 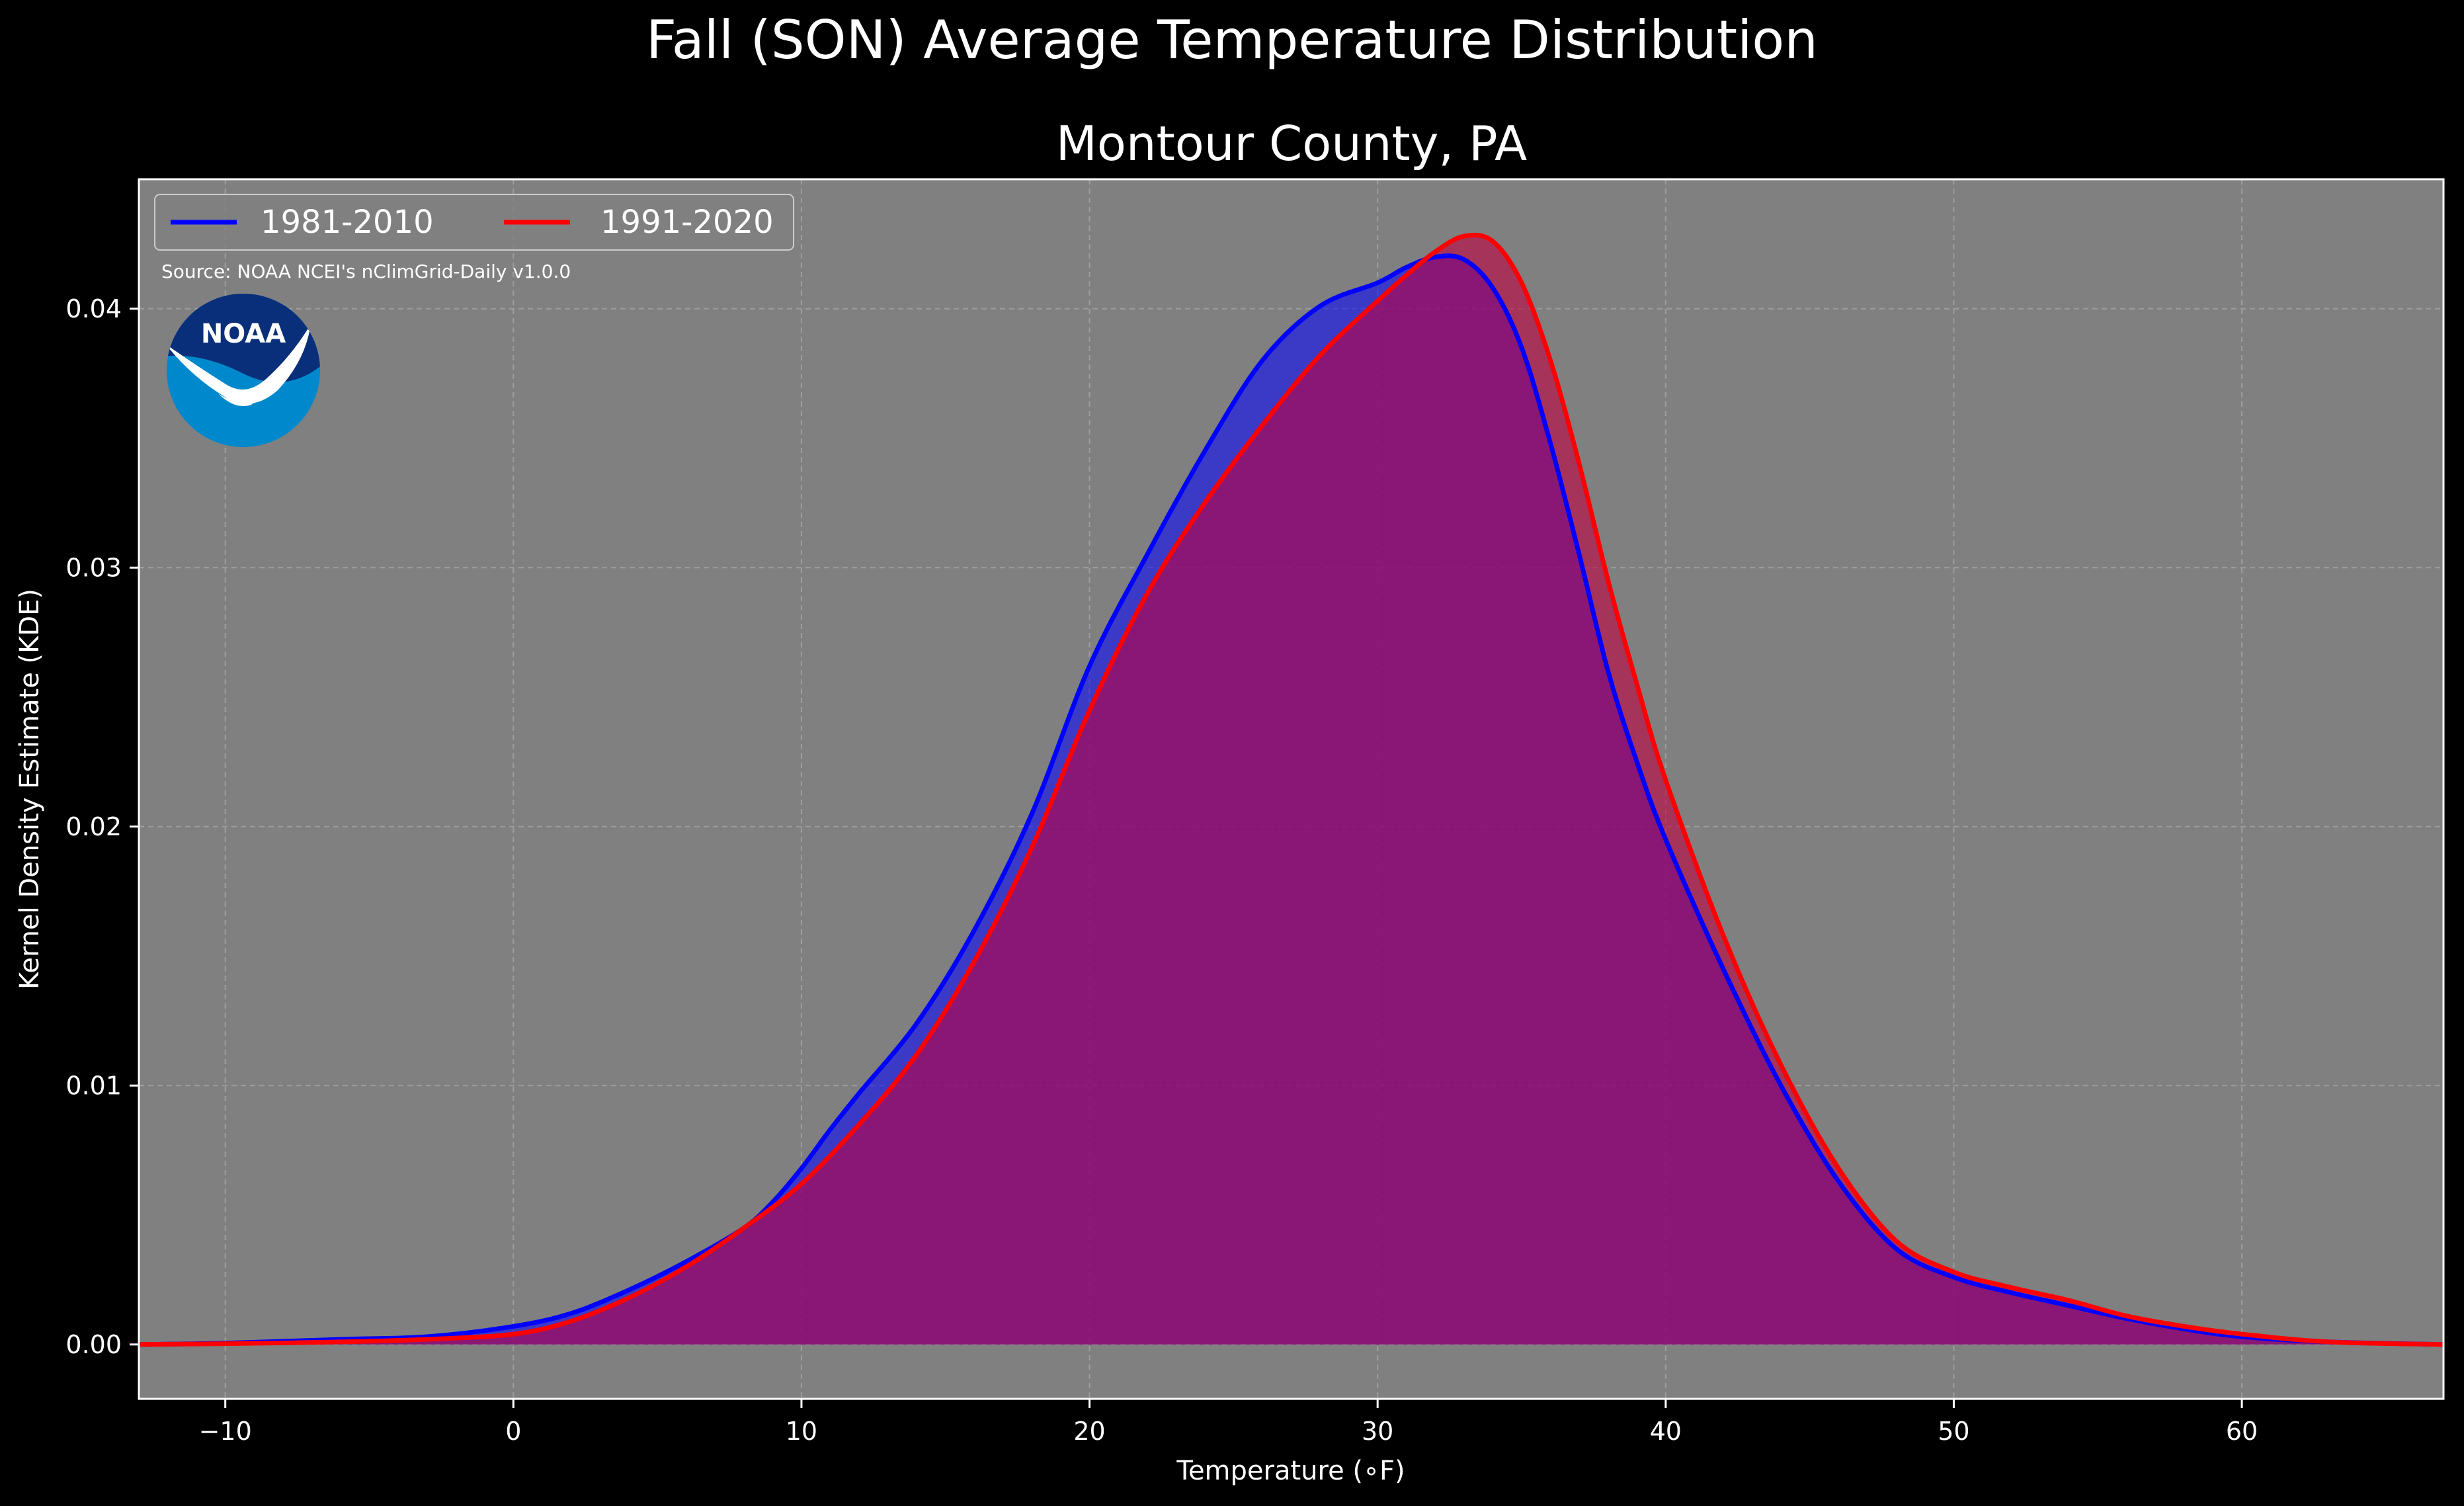 What do you see at coordinates (94, 1344) in the screenshot?
I see `y-tick-label: 0.00` at bounding box center [94, 1344].